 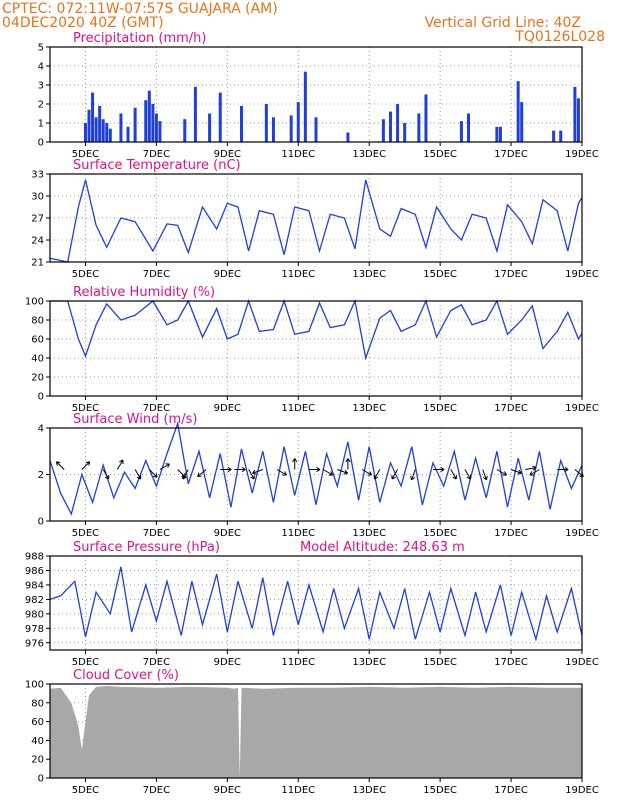 What do you see at coordinates (85, 790) in the screenshot?
I see `x-tick-label: 5DEC` at bounding box center [85, 790].